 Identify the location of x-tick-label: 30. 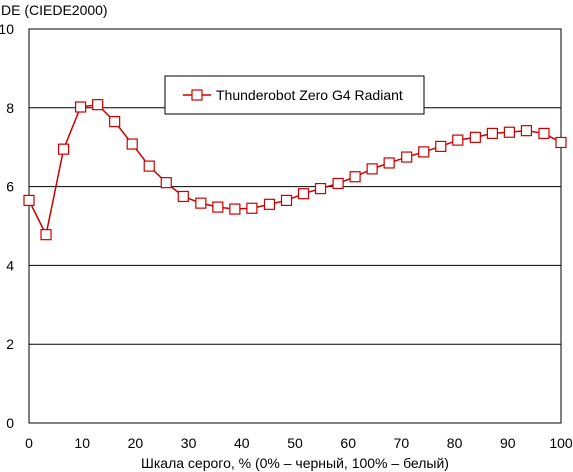
(189, 443).